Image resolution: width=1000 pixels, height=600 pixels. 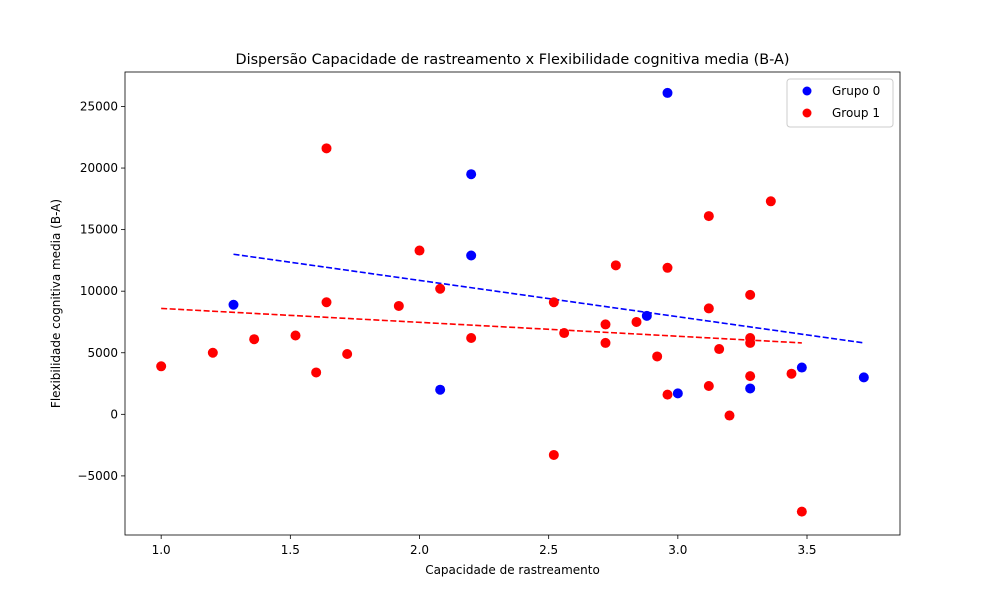 I want to click on y-tick-label: 15000, so click(x=99, y=230).